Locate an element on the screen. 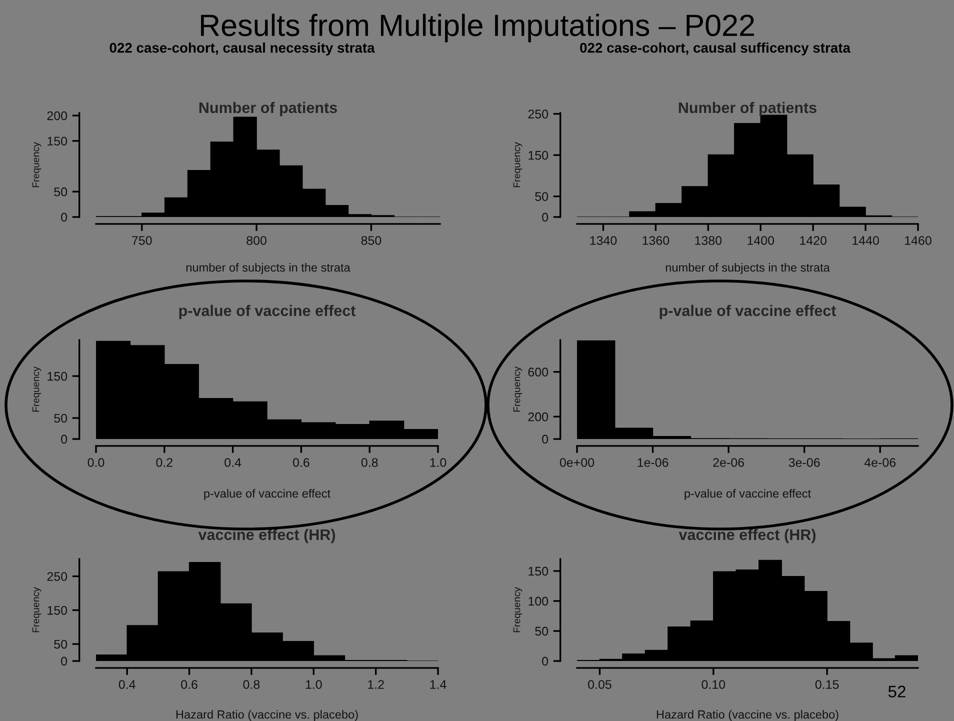 The height and width of the screenshot is (721, 954). x-tick-label: 850 is located at coordinates (371, 240).